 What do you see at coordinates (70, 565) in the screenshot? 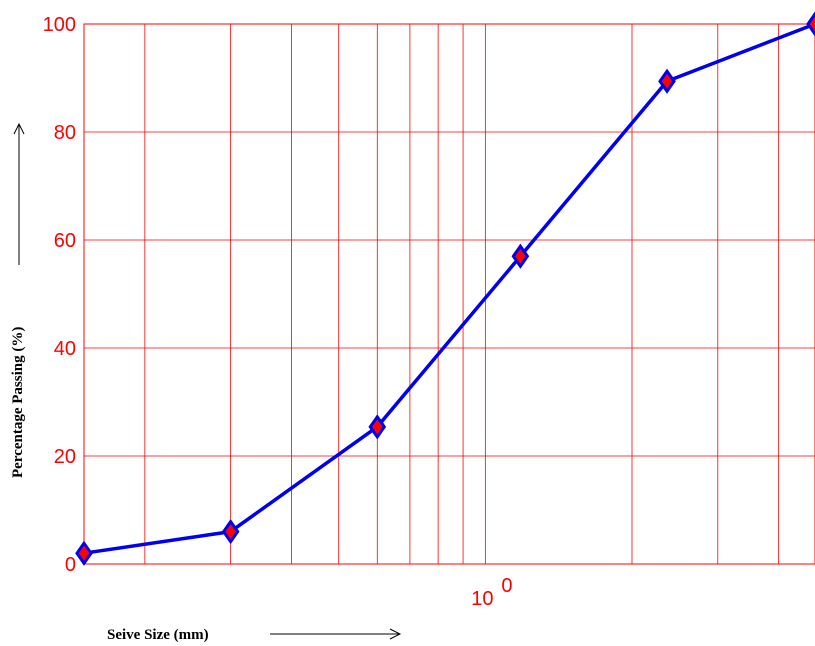
I see `y-tick-label: 0` at bounding box center [70, 565].